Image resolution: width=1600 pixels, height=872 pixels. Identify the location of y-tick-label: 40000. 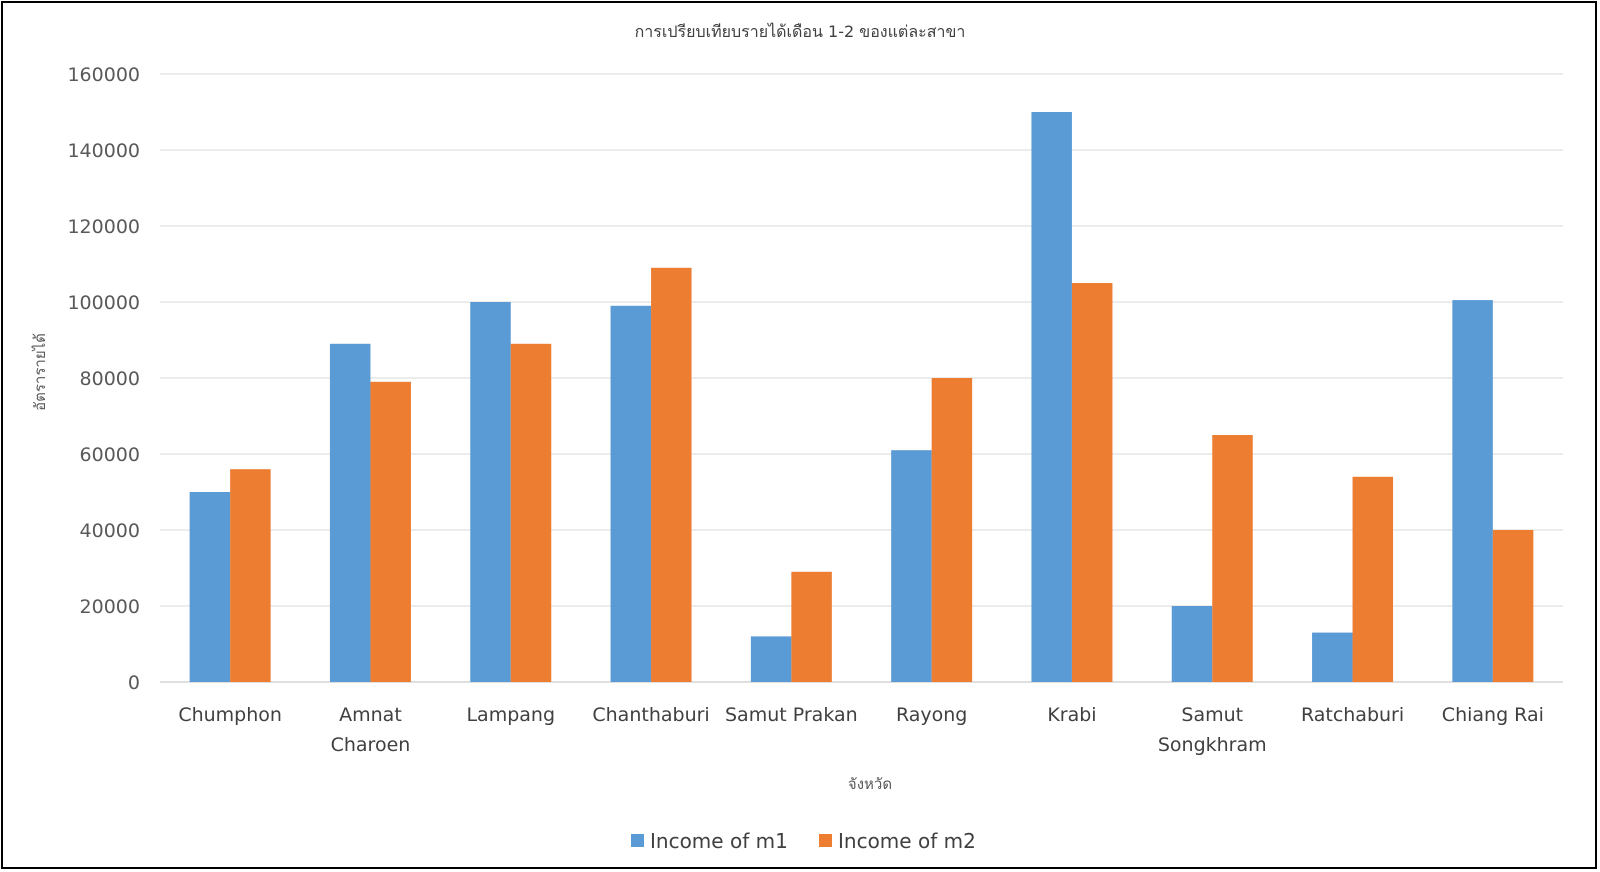
(110, 531).